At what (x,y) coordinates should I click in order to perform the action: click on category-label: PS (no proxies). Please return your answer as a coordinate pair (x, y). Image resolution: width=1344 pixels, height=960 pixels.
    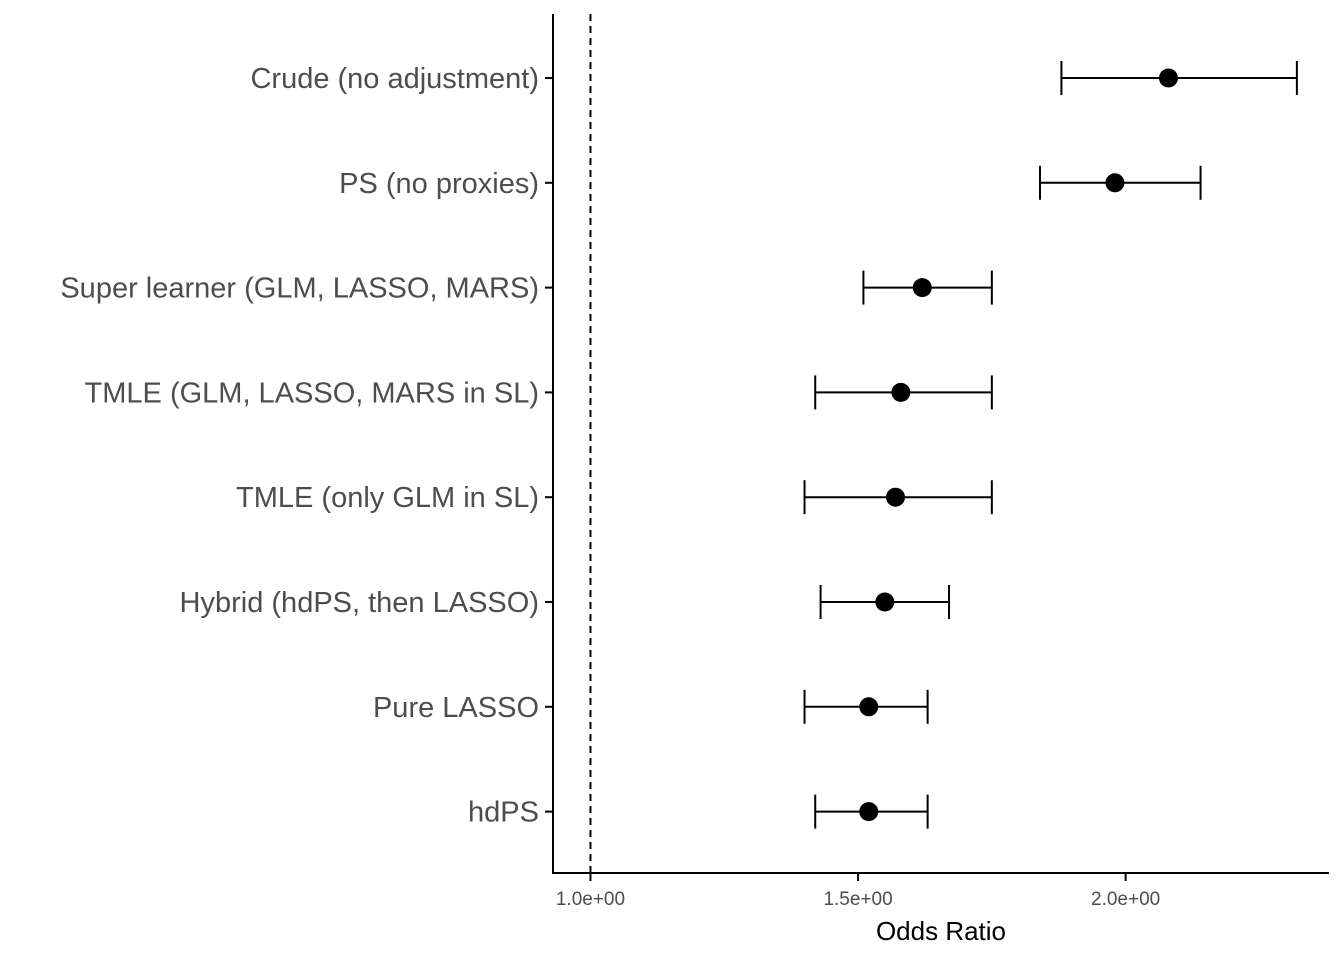
    Looking at the image, I should click on (439, 184).